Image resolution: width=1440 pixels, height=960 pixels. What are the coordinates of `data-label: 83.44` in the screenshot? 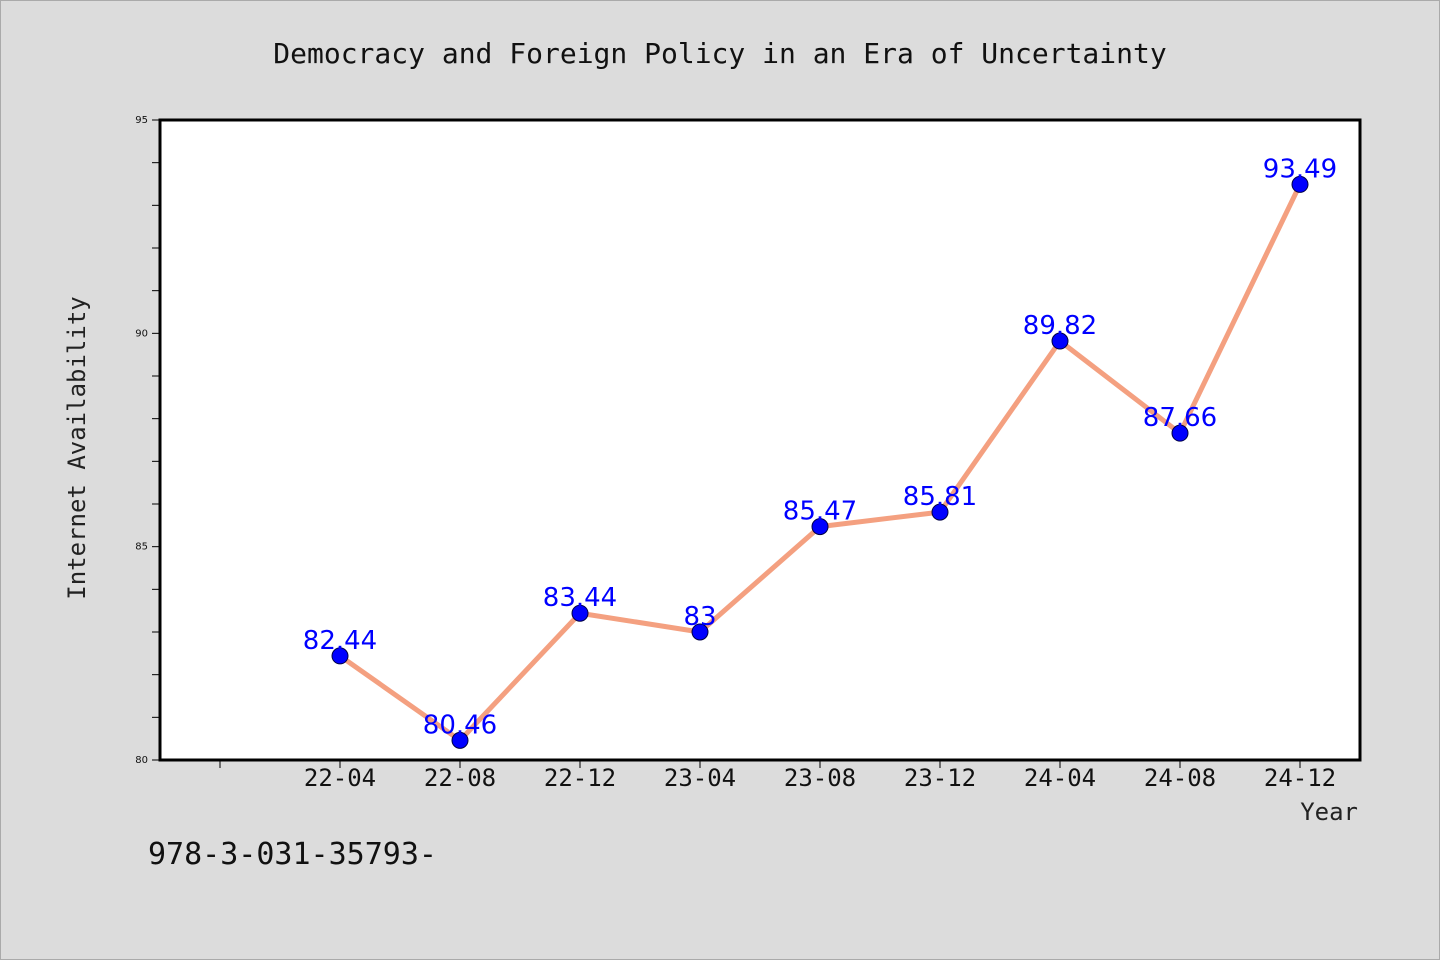 It's located at (580, 598).